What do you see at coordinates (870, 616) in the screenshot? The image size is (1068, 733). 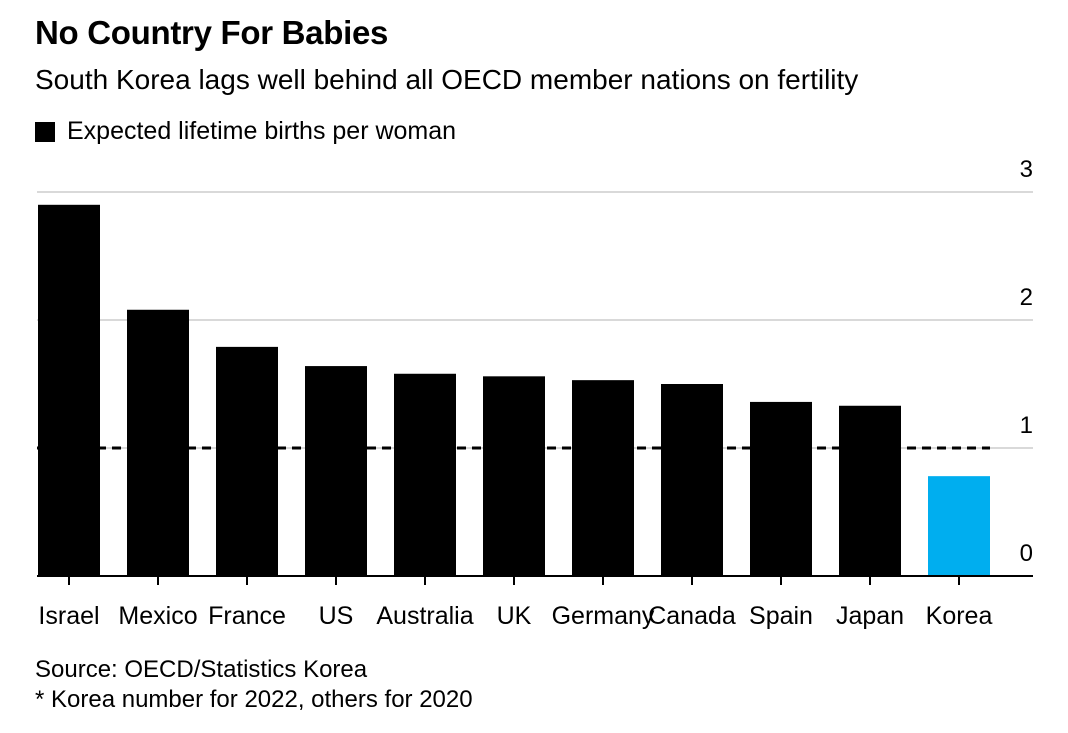 I see `x-tick-label: Japan` at bounding box center [870, 616].